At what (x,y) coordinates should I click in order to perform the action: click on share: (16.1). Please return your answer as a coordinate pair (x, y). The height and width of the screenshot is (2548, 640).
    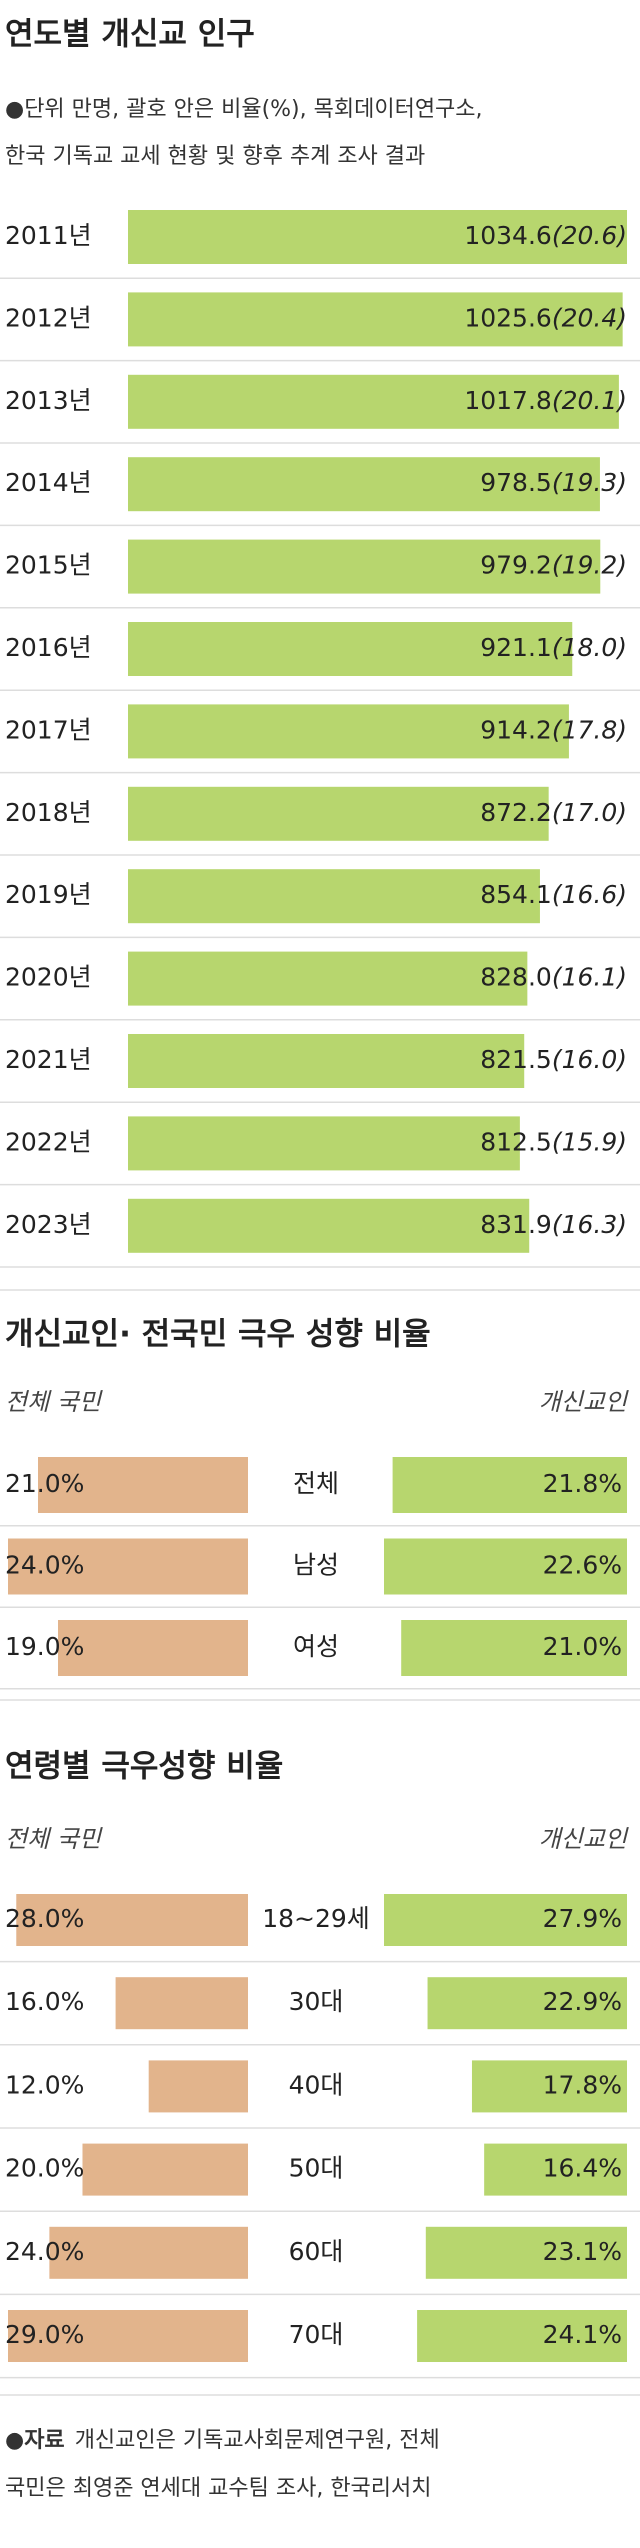
    Looking at the image, I should click on (589, 977).